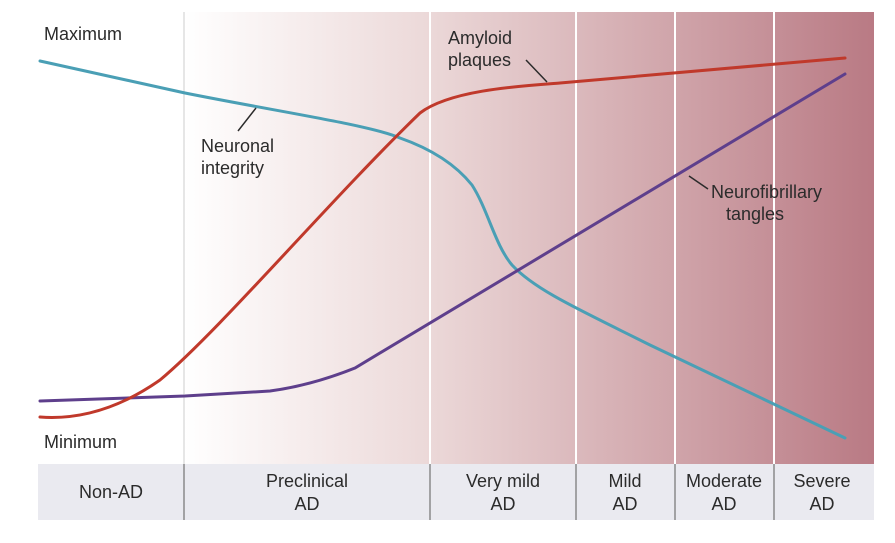 This screenshot has height=543, width=895. I want to click on stage-label-non-ad: Non-AD, so click(111, 492).